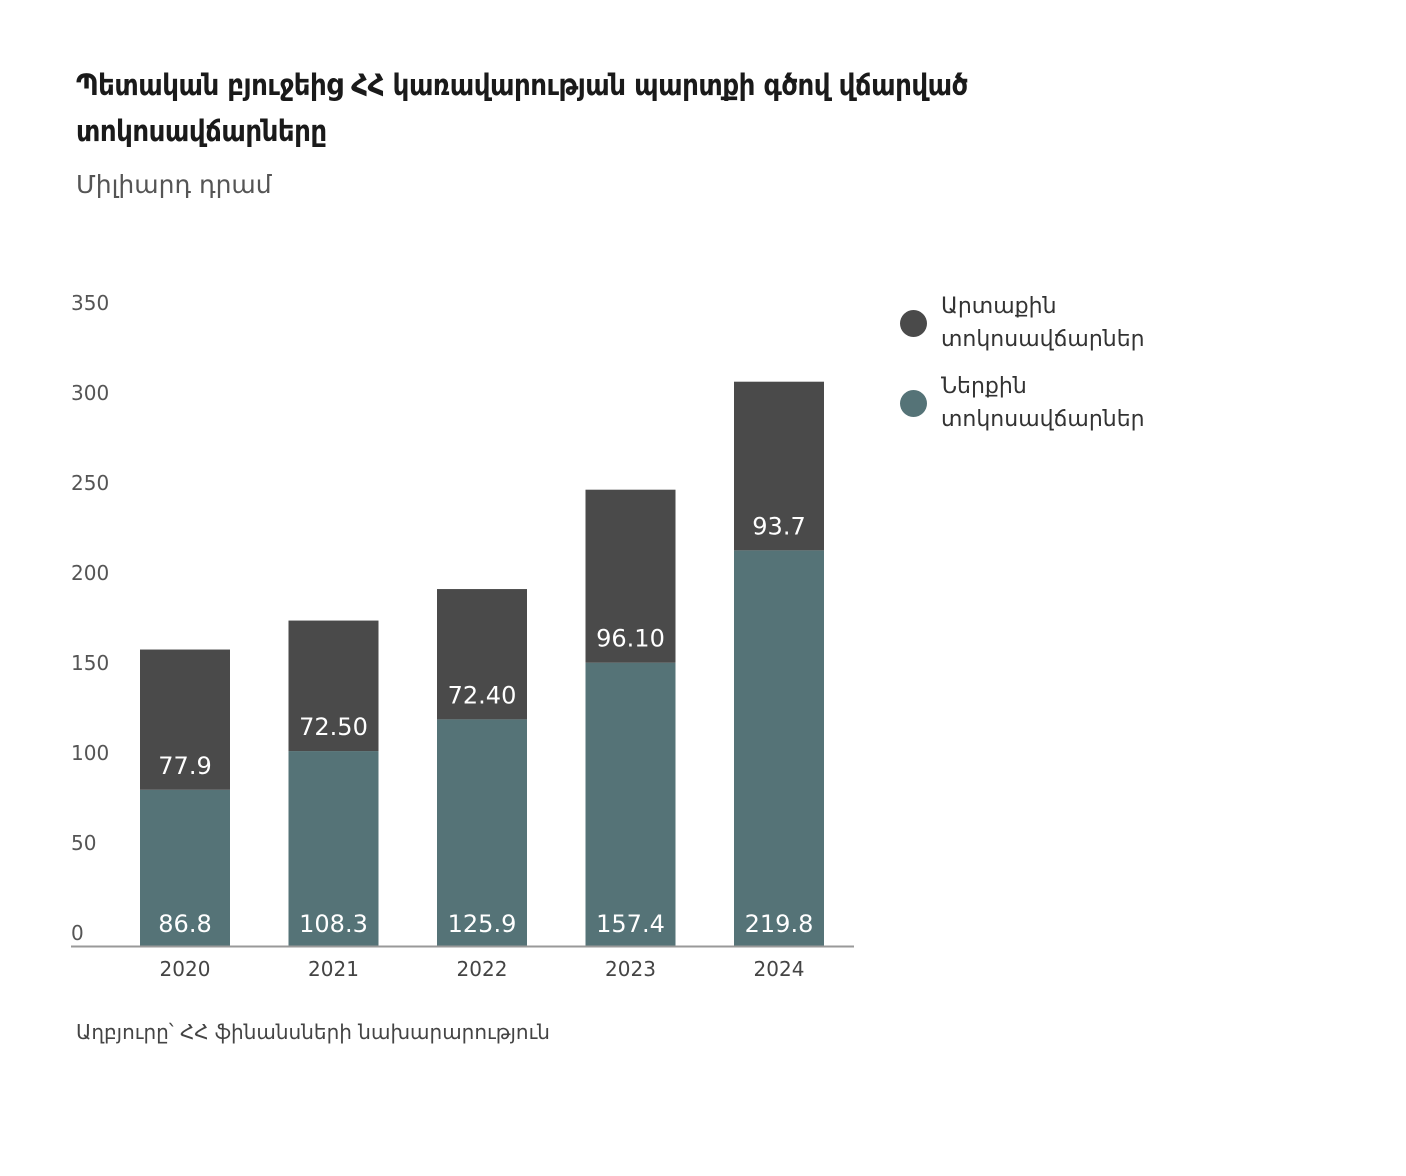 The image size is (1406, 1176). I want to click on y-tick-label: 100, so click(90, 753).